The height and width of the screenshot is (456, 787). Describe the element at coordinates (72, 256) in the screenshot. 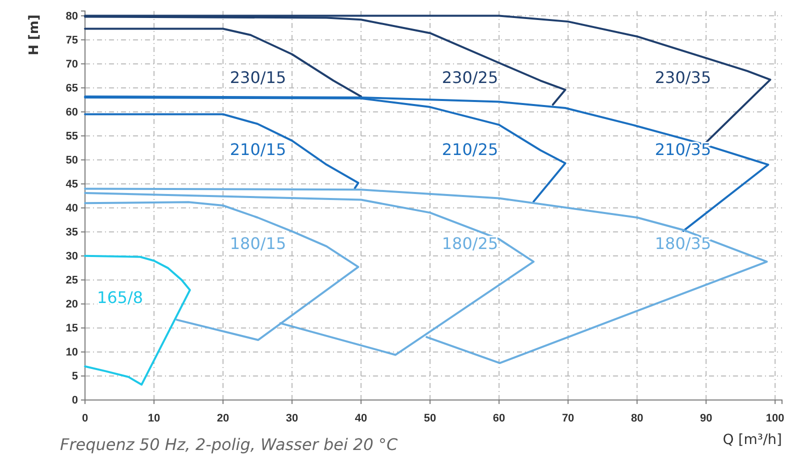

I see `y-tick-label: 30` at that location.